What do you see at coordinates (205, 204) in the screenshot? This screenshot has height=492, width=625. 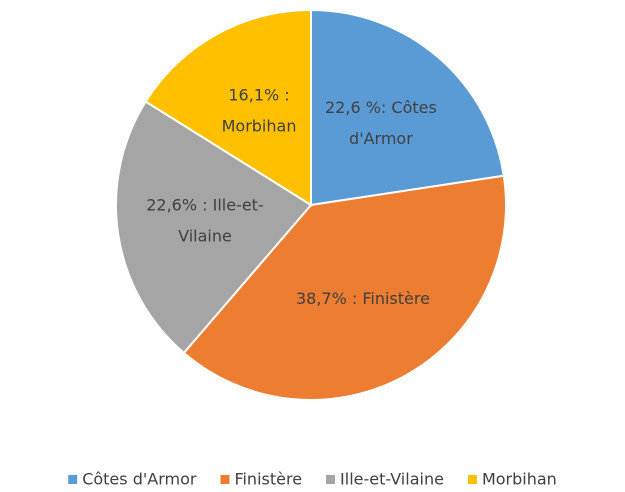 I see `data-label-line: 22,6% : Ille-et-` at bounding box center [205, 204].